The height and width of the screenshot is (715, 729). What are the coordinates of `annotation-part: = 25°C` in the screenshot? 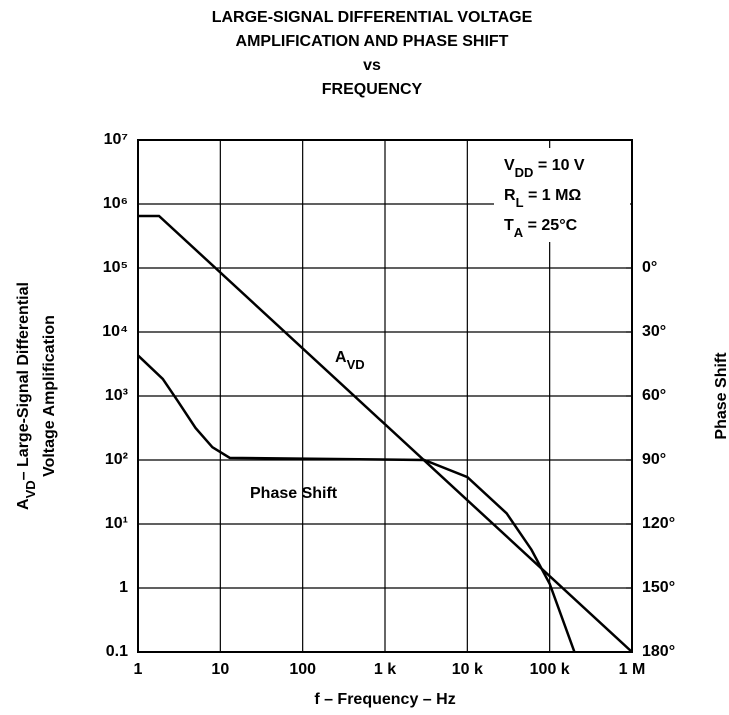 It's located at (550, 225).